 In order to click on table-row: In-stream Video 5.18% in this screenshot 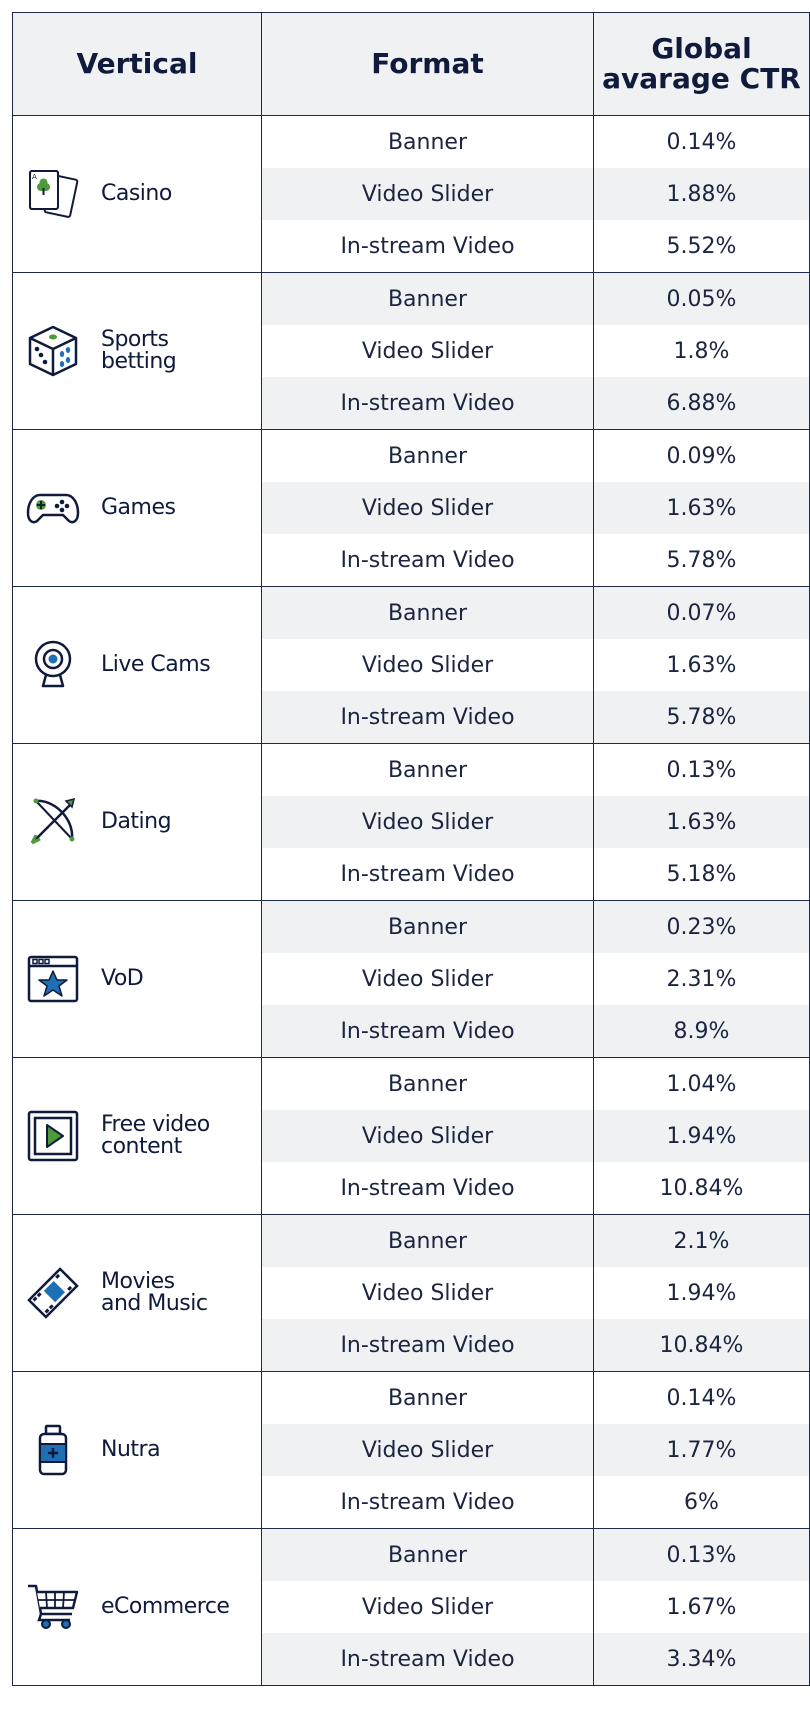, I will do `click(411, 874)`.